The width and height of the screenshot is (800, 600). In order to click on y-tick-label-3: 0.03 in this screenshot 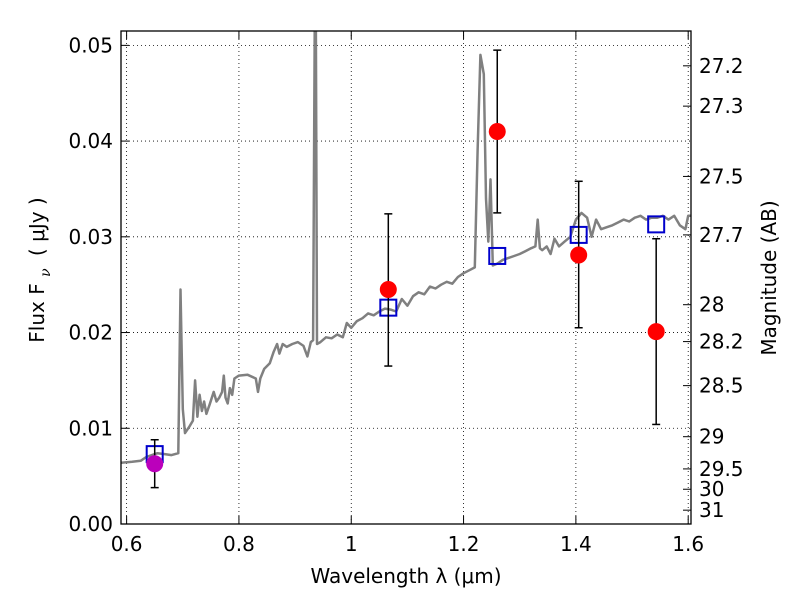, I will do `click(90, 237)`.